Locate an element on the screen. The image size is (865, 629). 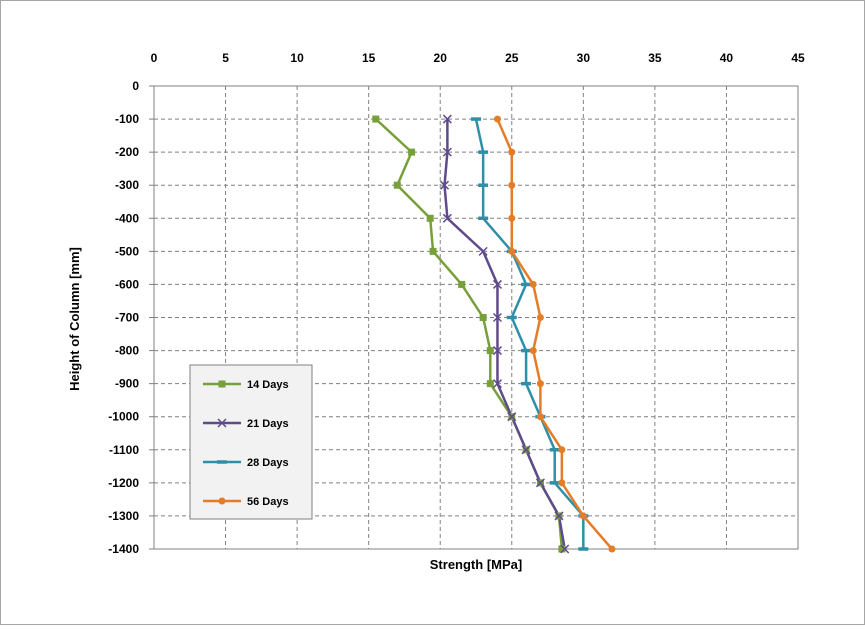
legend-label: 14 Days is located at coordinates (268, 385).